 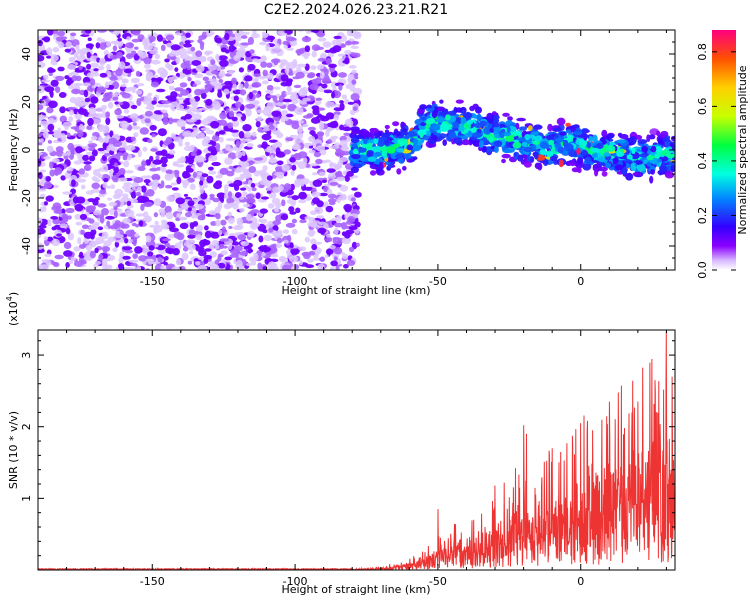 What do you see at coordinates (26, 498) in the screenshot?
I see `y-tick-label: 1` at bounding box center [26, 498].